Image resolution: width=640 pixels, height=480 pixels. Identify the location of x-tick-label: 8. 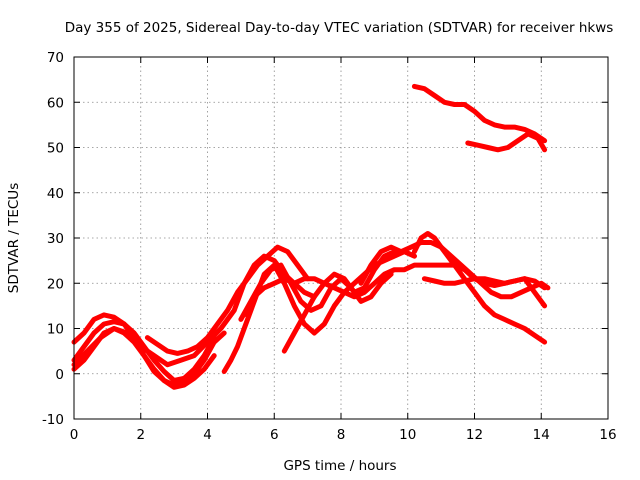
(341, 435).